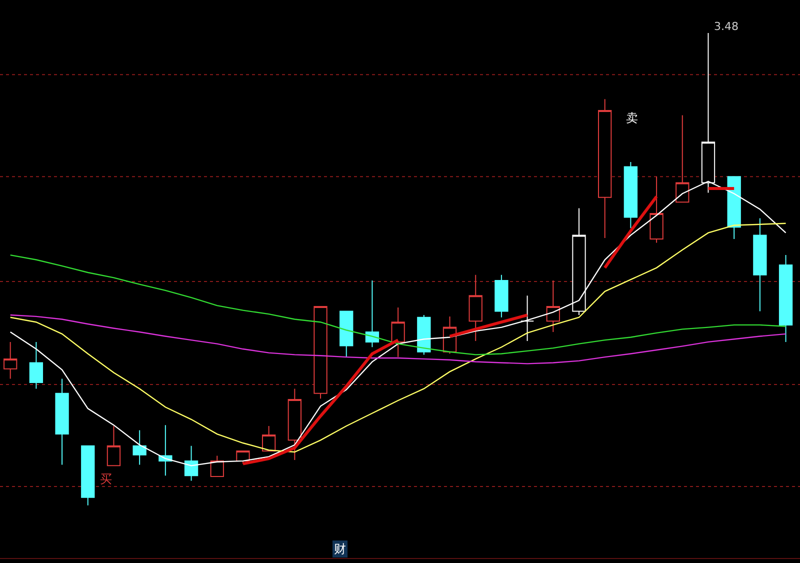 This screenshot has width=800, height=563. Describe the element at coordinates (106, 479) in the screenshot. I see `annotation: 买` at that location.